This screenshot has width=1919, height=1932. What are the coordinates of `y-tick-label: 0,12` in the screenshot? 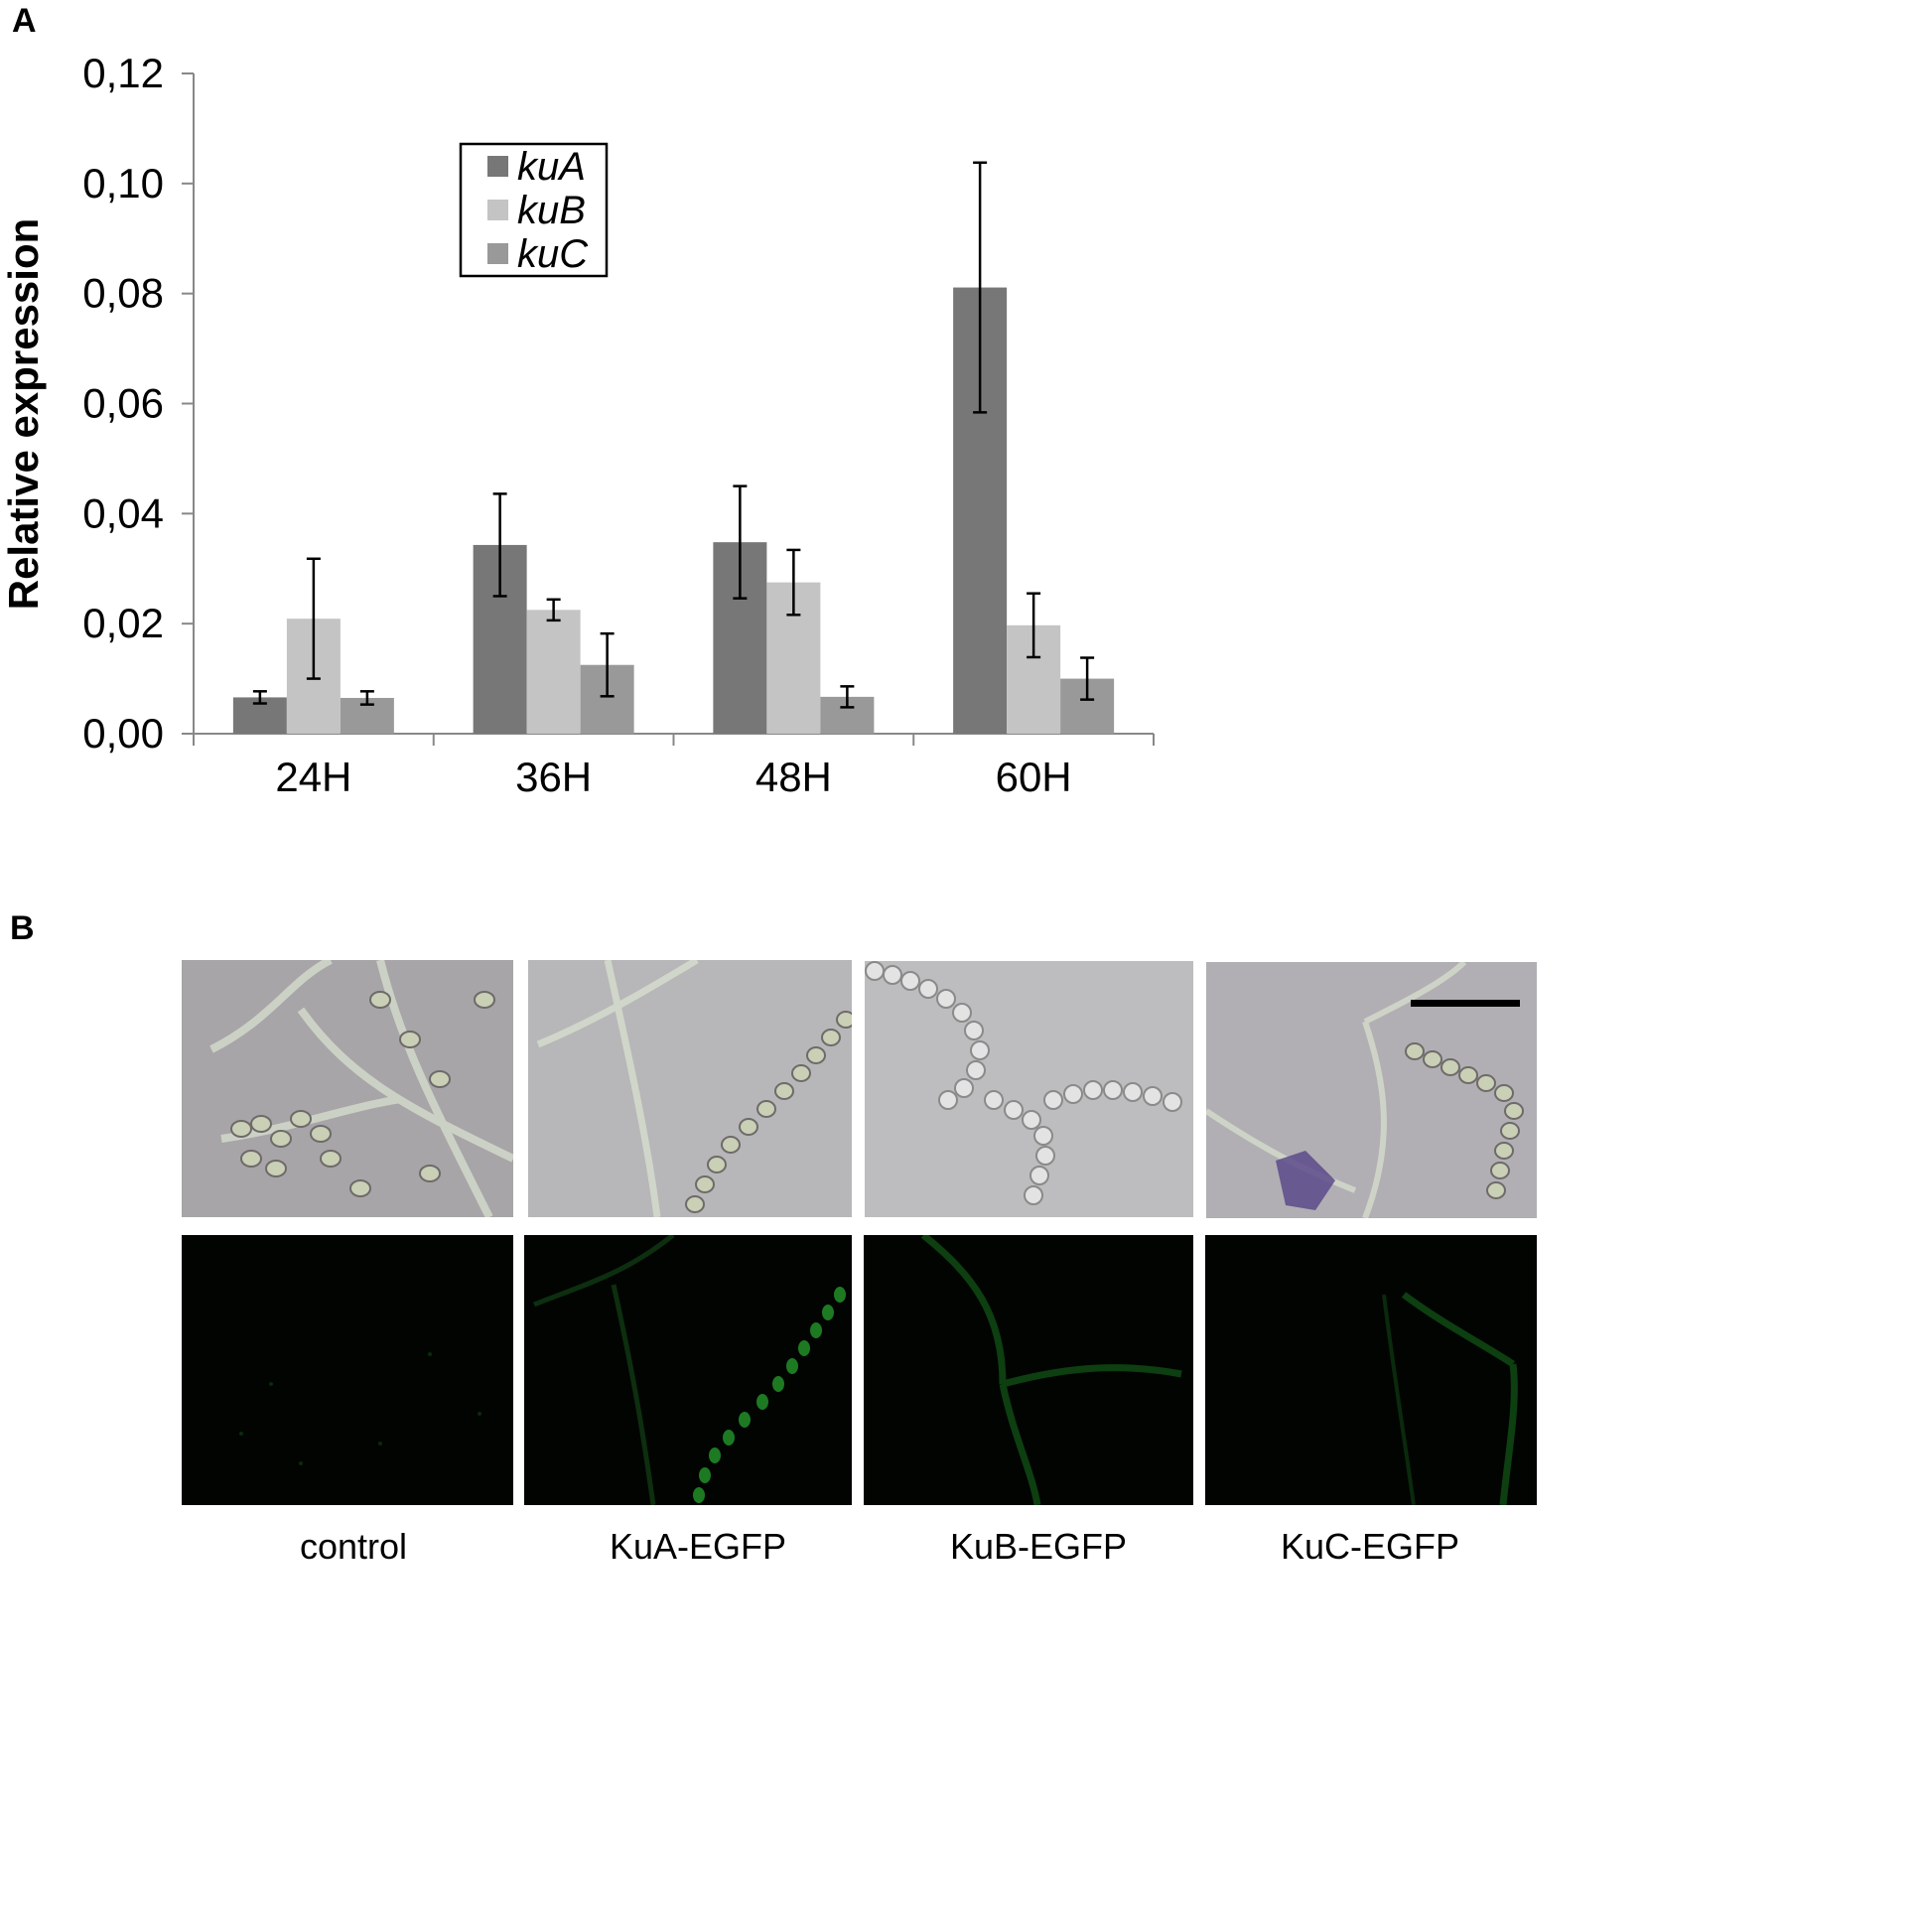 It's located at (123, 73).